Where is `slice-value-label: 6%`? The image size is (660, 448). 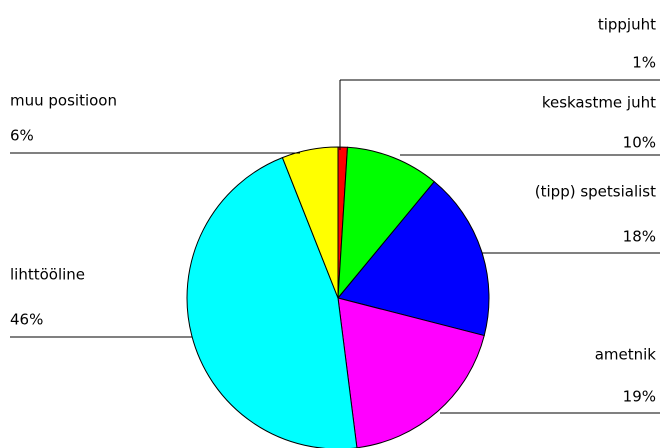 slice-value-label: 6% is located at coordinates (22, 136).